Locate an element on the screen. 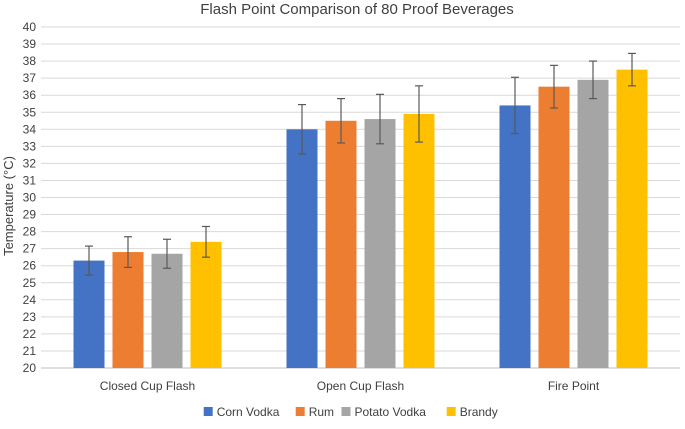 Image resolution: width=685 pixels, height=429 pixels. y-tick-label: 36 is located at coordinates (30, 95).